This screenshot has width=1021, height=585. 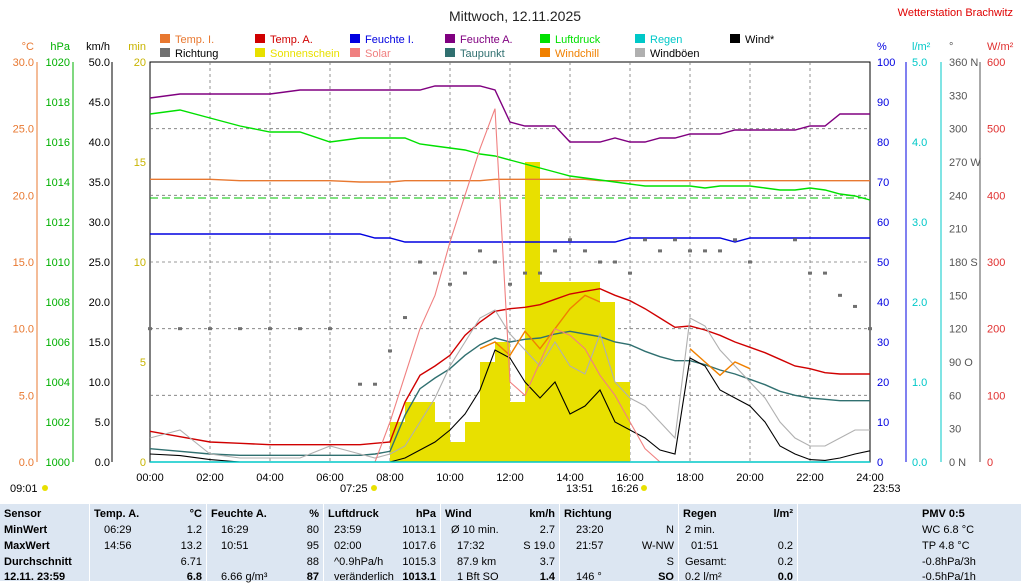 What do you see at coordinates (458, 514) in the screenshot?
I see `wind-header: Wind` at bounding box center [458, 514].